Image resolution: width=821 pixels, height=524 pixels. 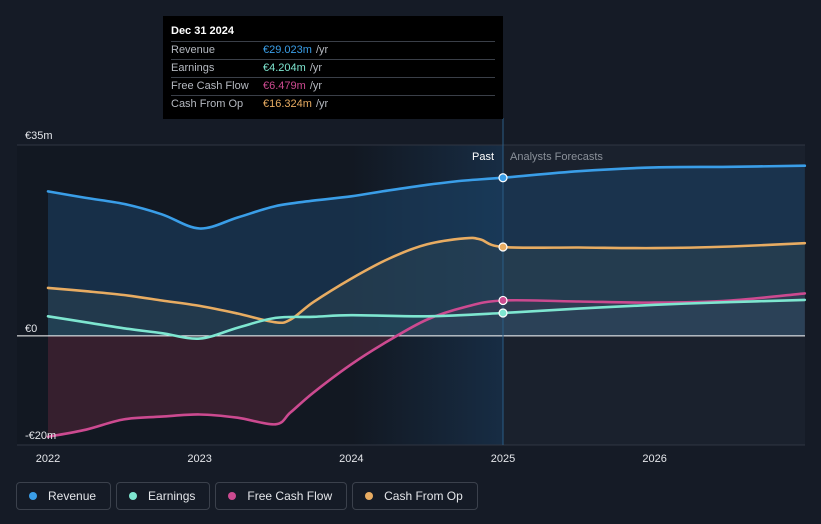 I want to click on legend-label: Cash From Op, so click(x=423, y=496).